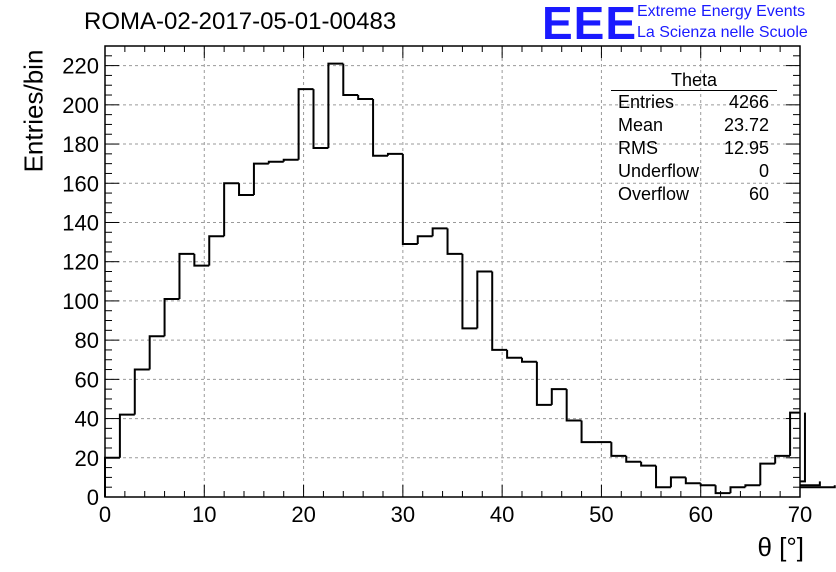 This screenshot has height=572, width=836. I want to click on y-tick-label: 100, so click(80, 301).